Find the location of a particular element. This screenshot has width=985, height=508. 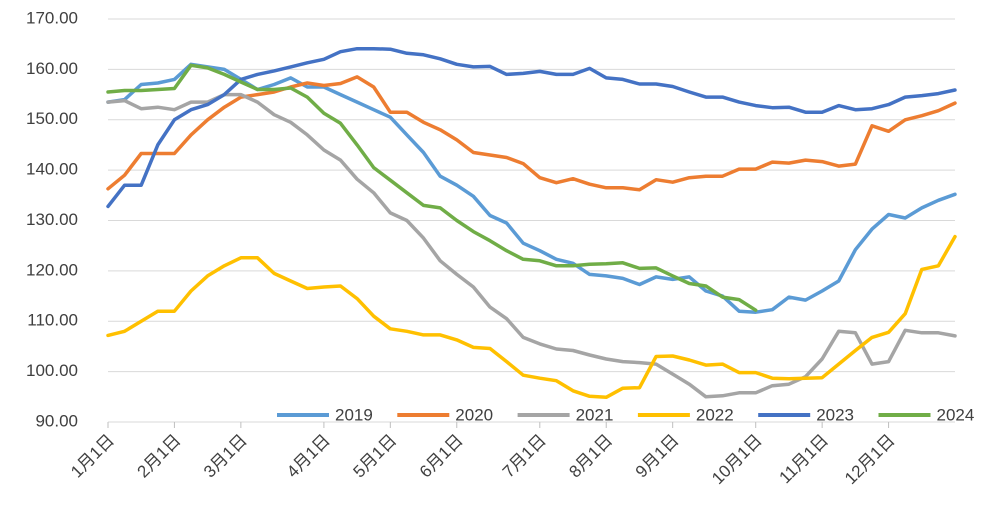

legend-label: 2023 is located at coordinates (835, 414).